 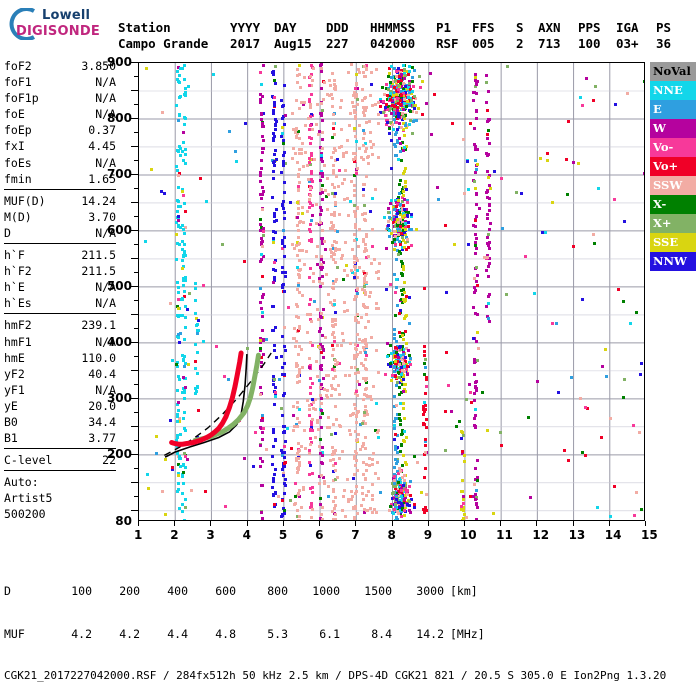 I want to click on legend-item-ssw: SSW, so click(x=673, y=185).